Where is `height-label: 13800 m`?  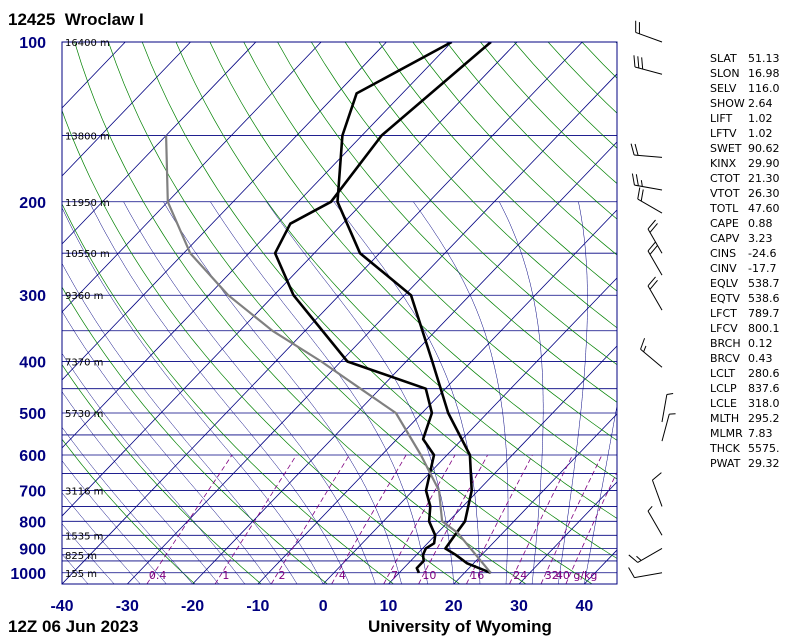
height-label: 13800 m is located at coordinates (87, 136).